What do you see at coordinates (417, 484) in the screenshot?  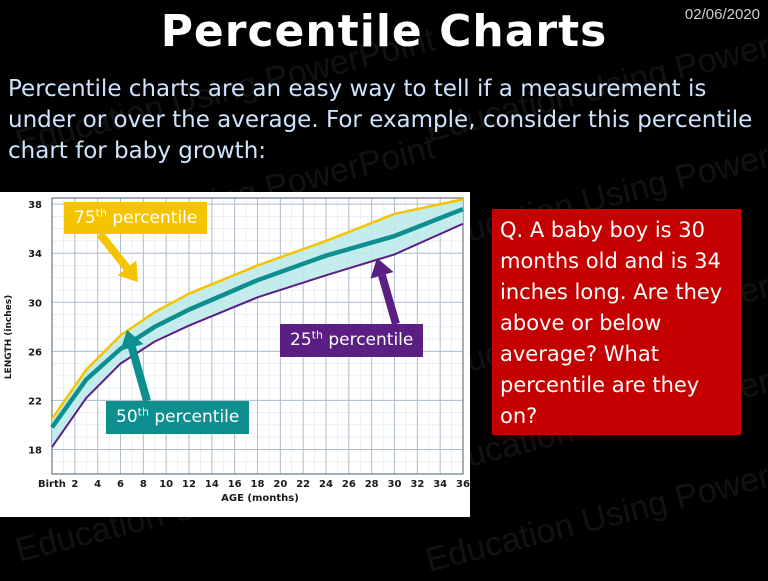 I see `x-tick-label: 32` at bounding box center [417, 484].